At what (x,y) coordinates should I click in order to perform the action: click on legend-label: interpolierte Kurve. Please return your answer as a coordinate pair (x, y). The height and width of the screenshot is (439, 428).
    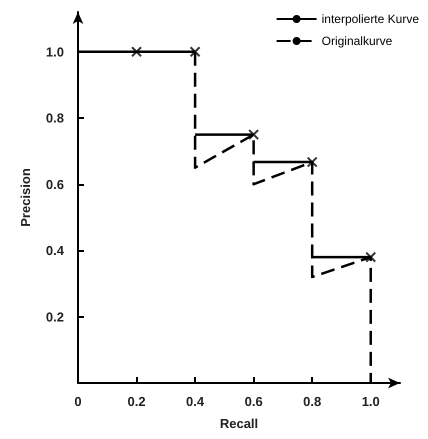
    Looking at the image, I should click on (371, 19).